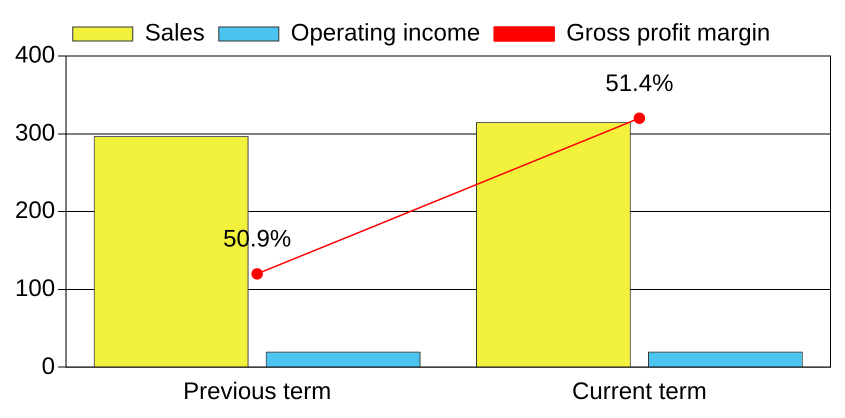 Image resolution: width=845 pixels, height=418 pixels. Describe the element at coordinates (49, 366) in the screenshot. I see `y-tick-label: 0` at that location.